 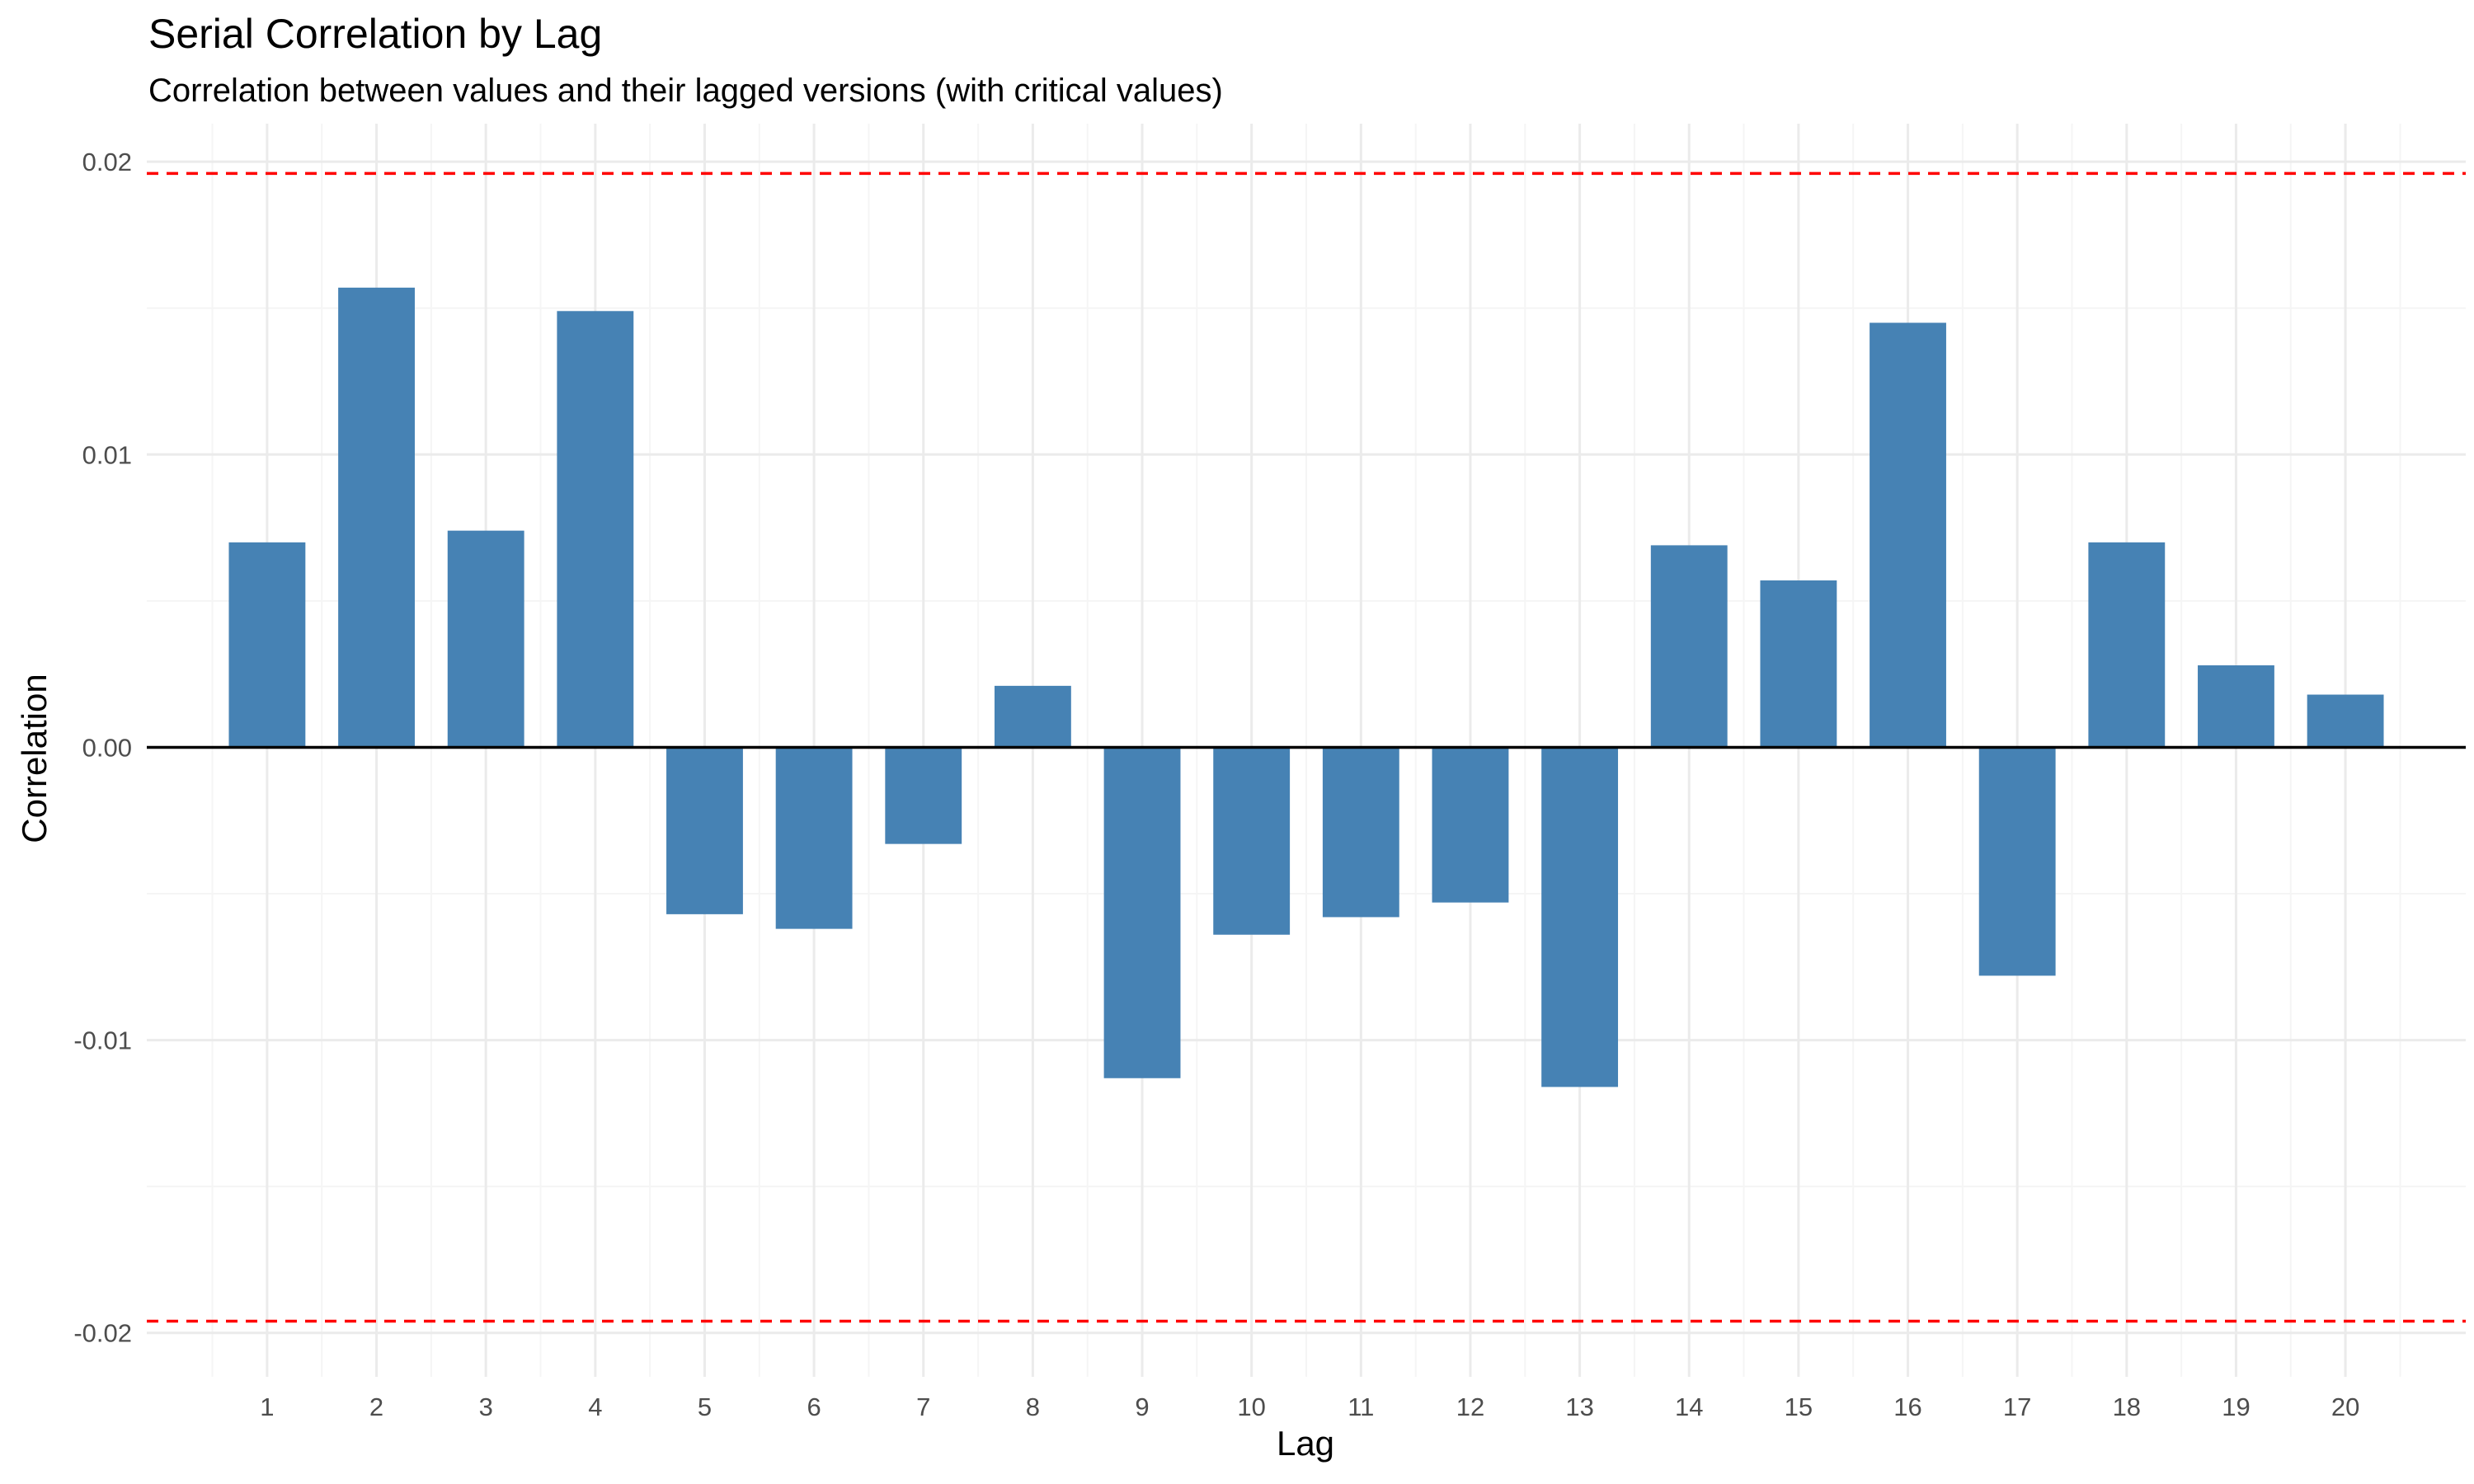 I want to click on x-tick-label: 10, so click(x=1251, y=1406).